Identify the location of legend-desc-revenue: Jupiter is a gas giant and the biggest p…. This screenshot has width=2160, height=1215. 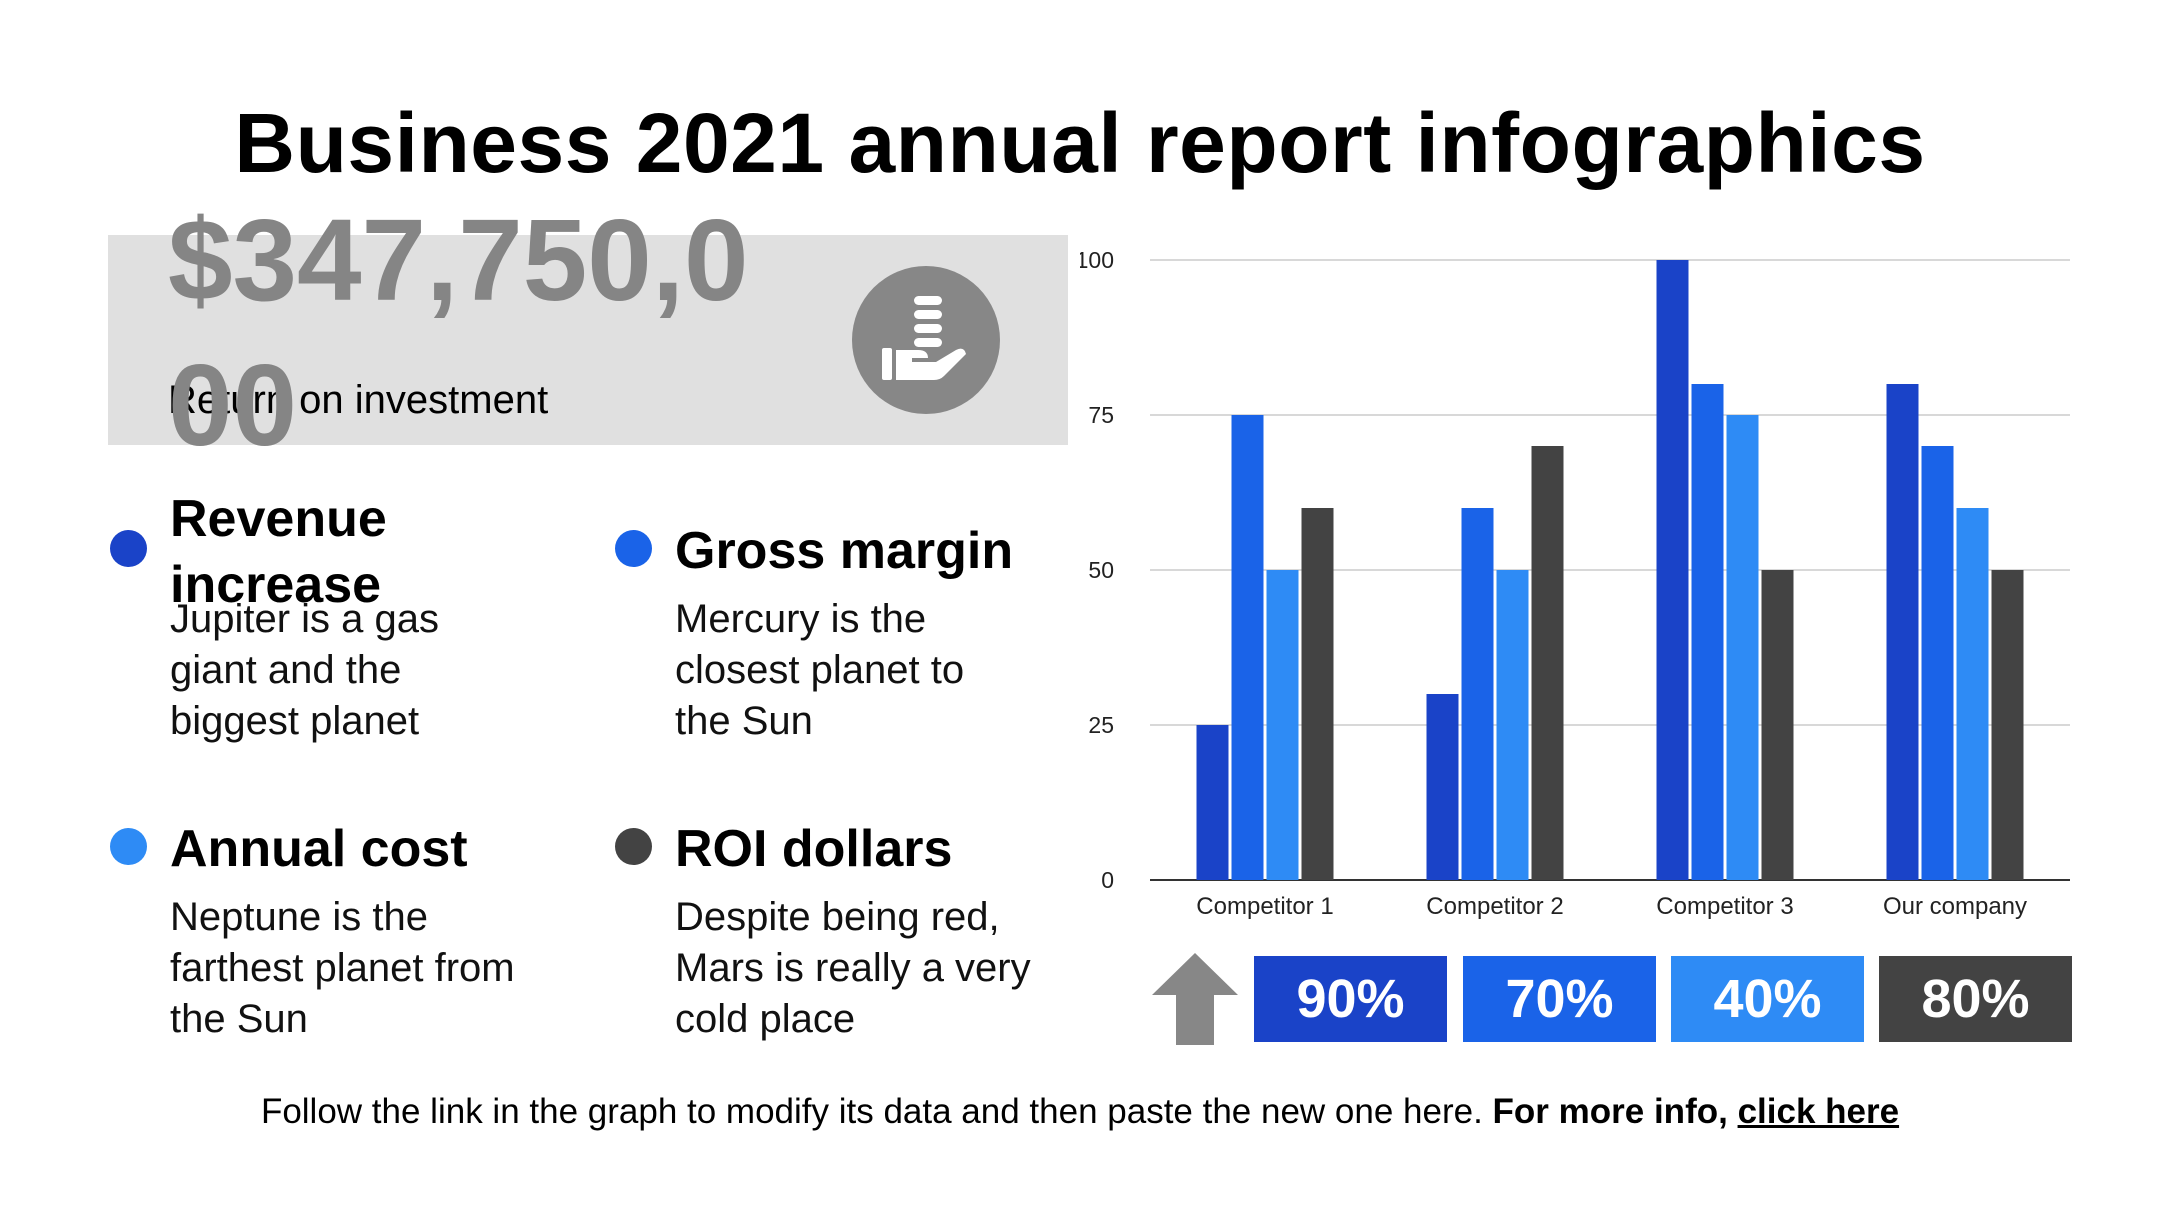
(305, 670).